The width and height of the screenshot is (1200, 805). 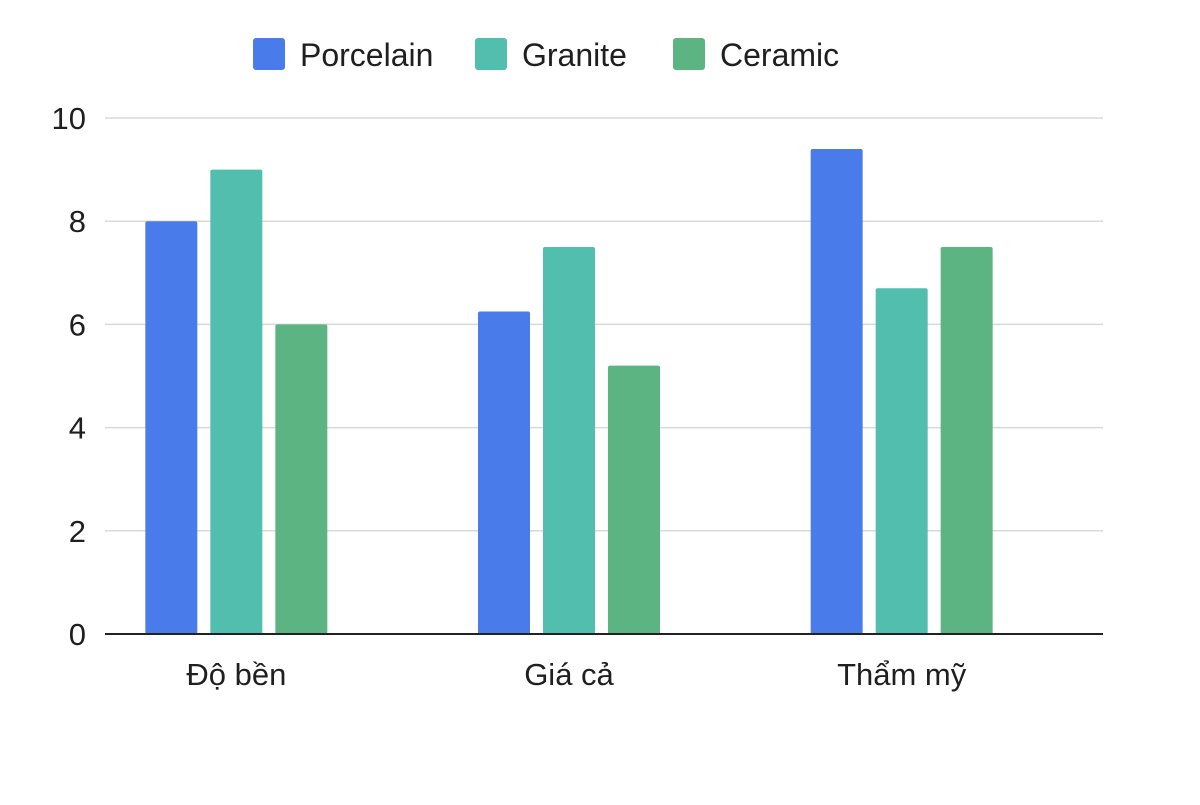 What do you see at coordinates (236, 674) in the screenshot?
I see `x-tick-label: Độ bền` at bounding box center [236, 674].